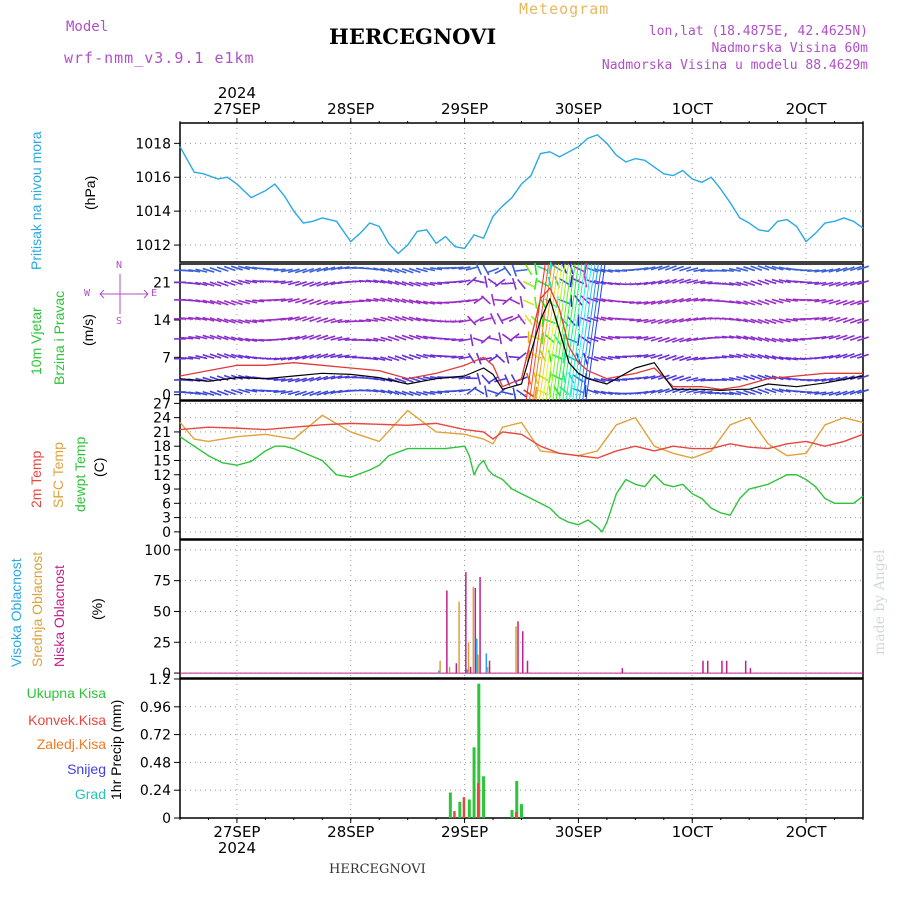 The width and height of the screenshot is (900, 900). What do you see at coordinates (124, 294) in the screenshot?
I see `compass-rose-icon` at bounding box center [124, 294].